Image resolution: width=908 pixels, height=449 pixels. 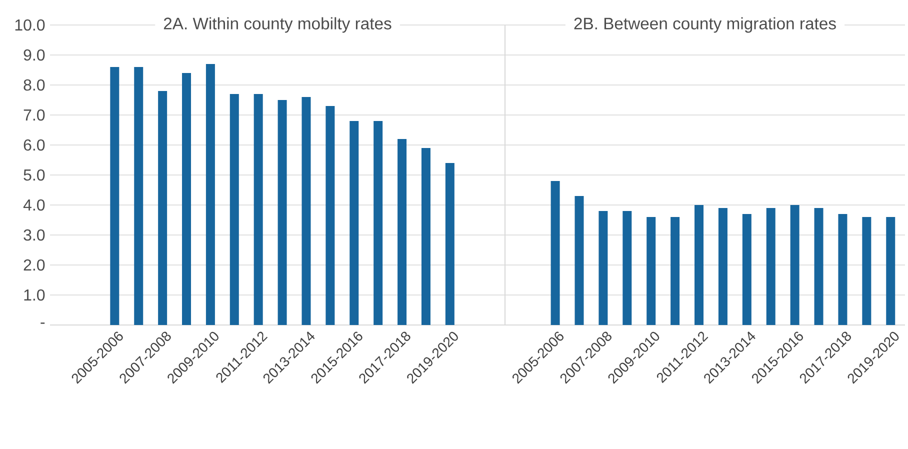 I want to click on y-tick-label: 8.0, so click(x=34, y=85).